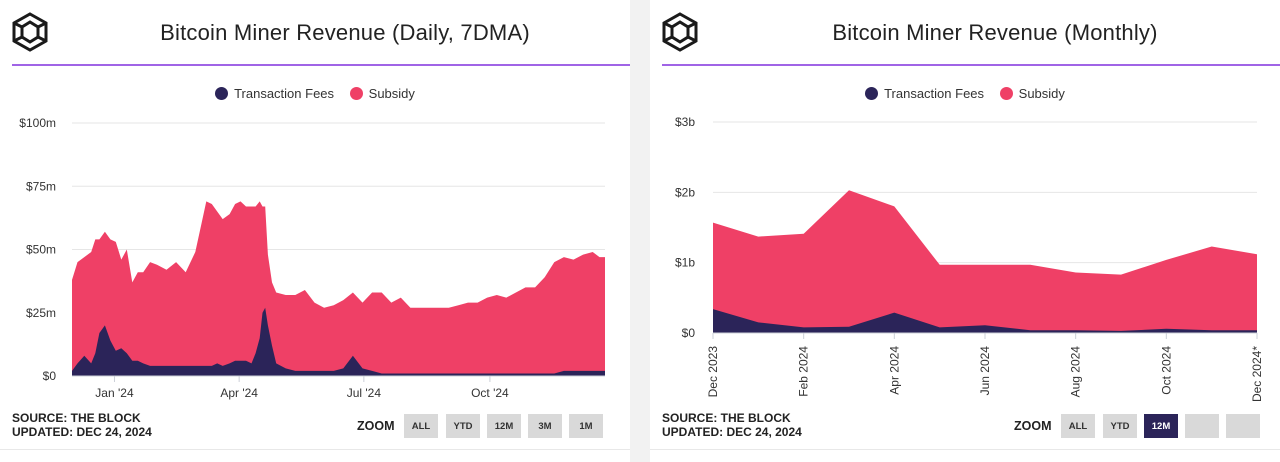 The width and height of the screenshot is (1280, 462). Describe the element at coordinates (586, 426) in the screenshot. I see `zoom-1m-button: 1M` at that location.